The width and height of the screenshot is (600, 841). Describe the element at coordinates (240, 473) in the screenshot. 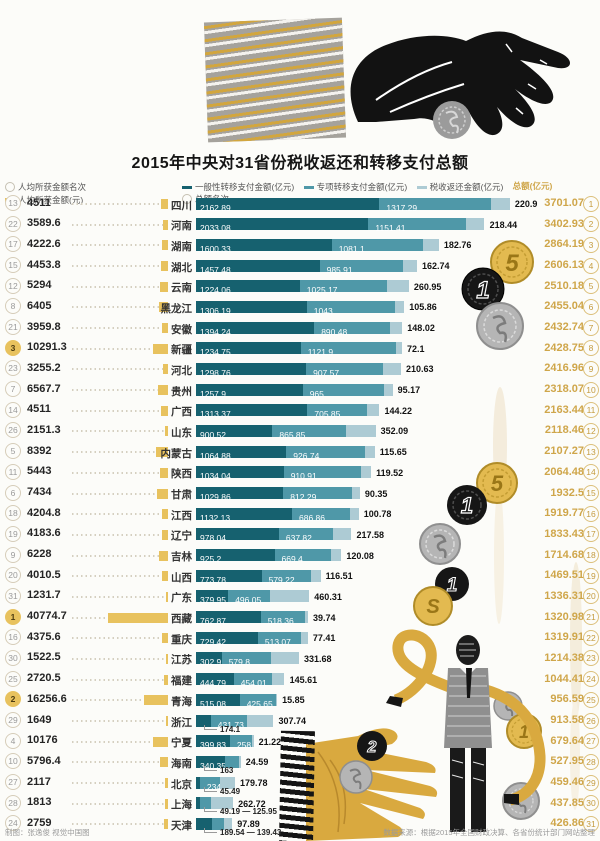

I see `general-transfer-segment: 1034.04` at that location.